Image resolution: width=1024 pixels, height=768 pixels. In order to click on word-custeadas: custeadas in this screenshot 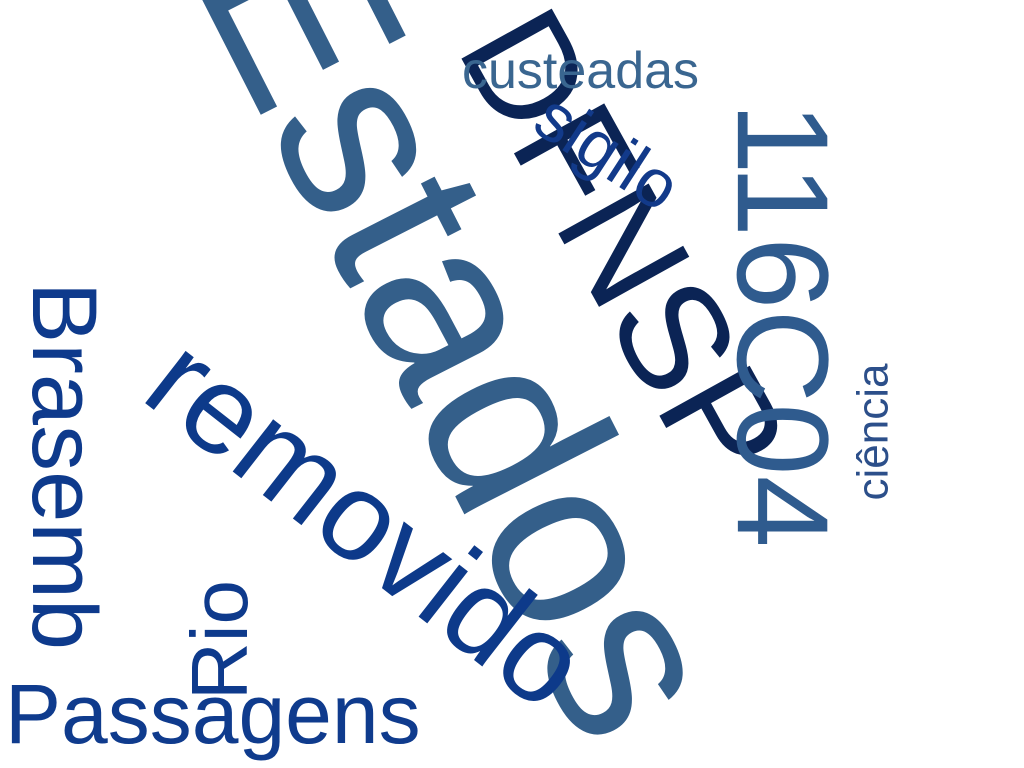, I will do `click(581, 71)`.